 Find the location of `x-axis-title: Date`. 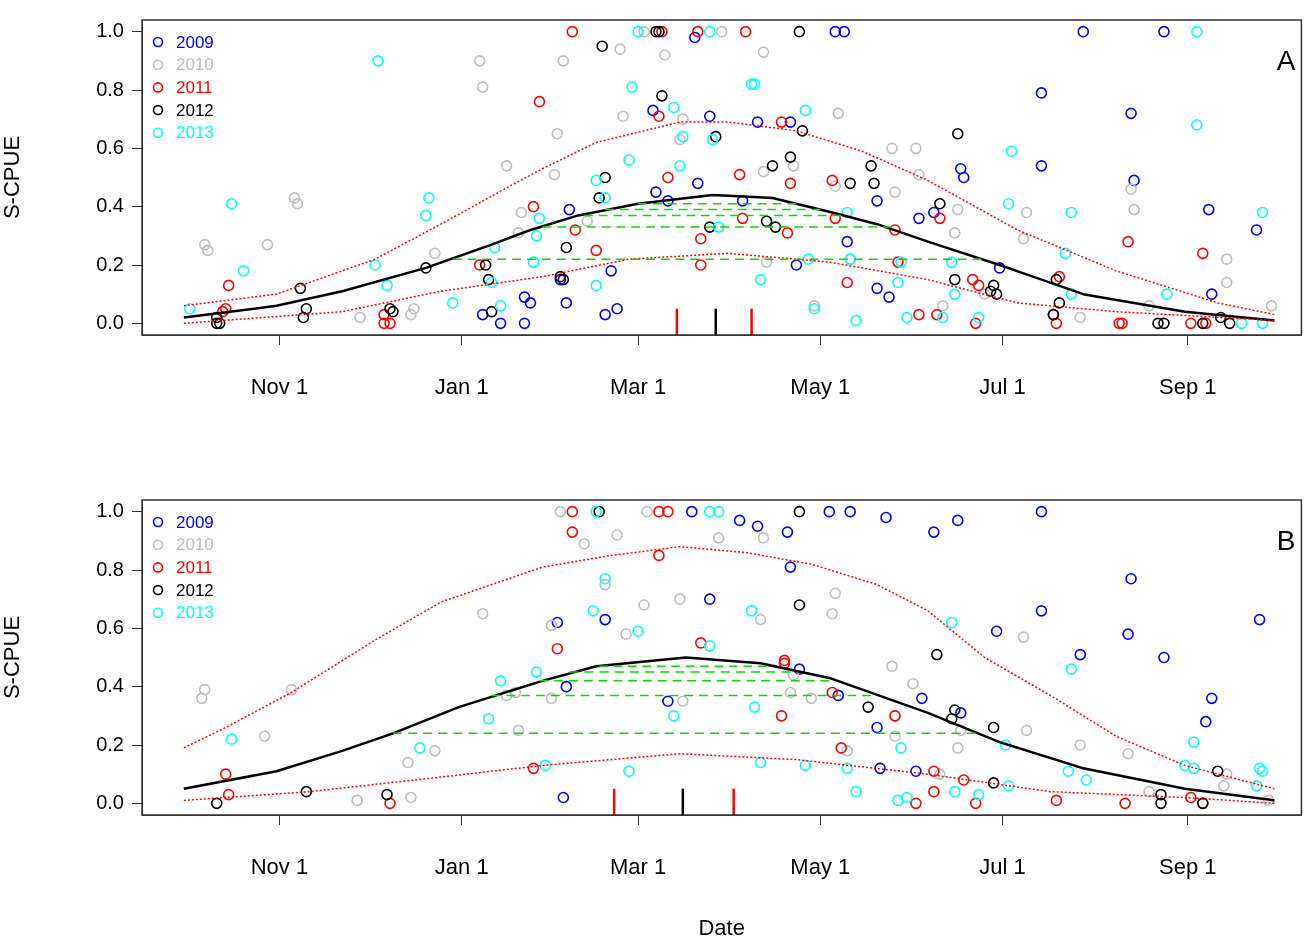

x-axis-title: Date is located at coordinates (721, 927).